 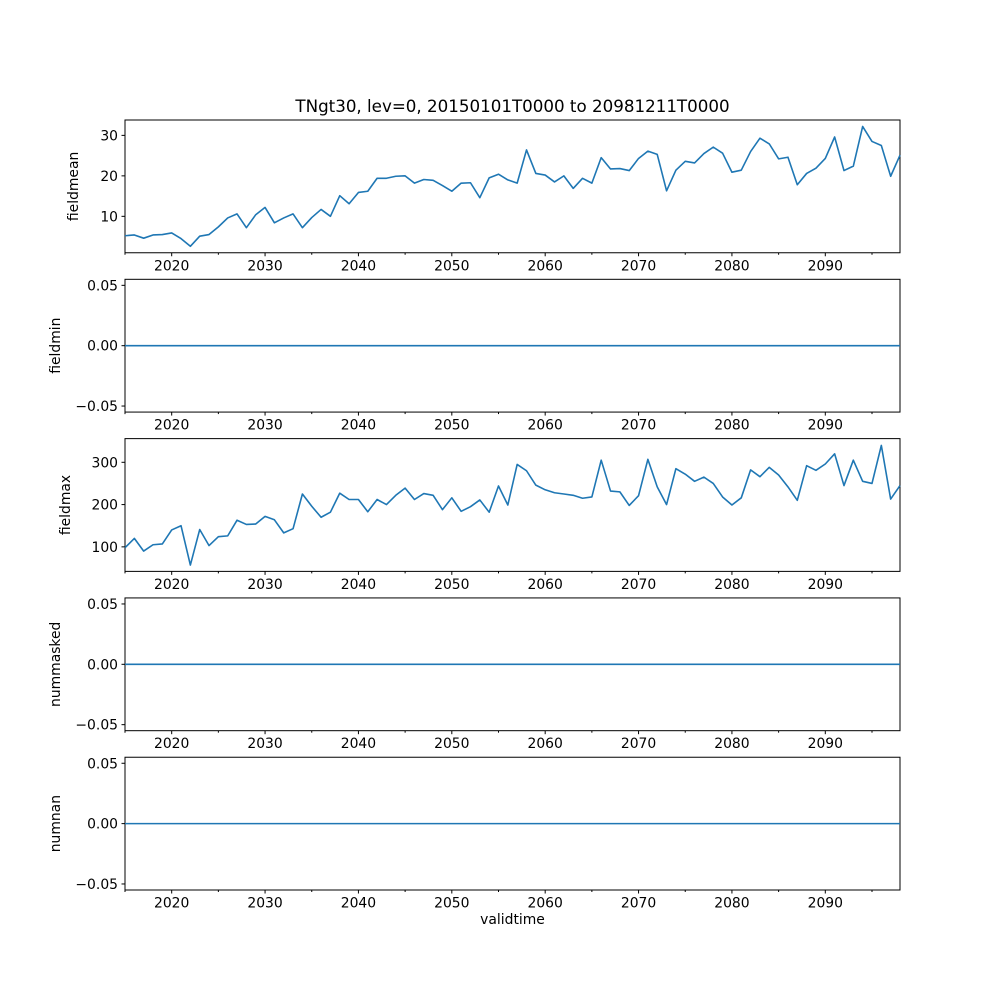 What do you see at coordinates (104, 548) in the screenshot?
I see `y-tick-label: 100` at bounding box center [104, 548].